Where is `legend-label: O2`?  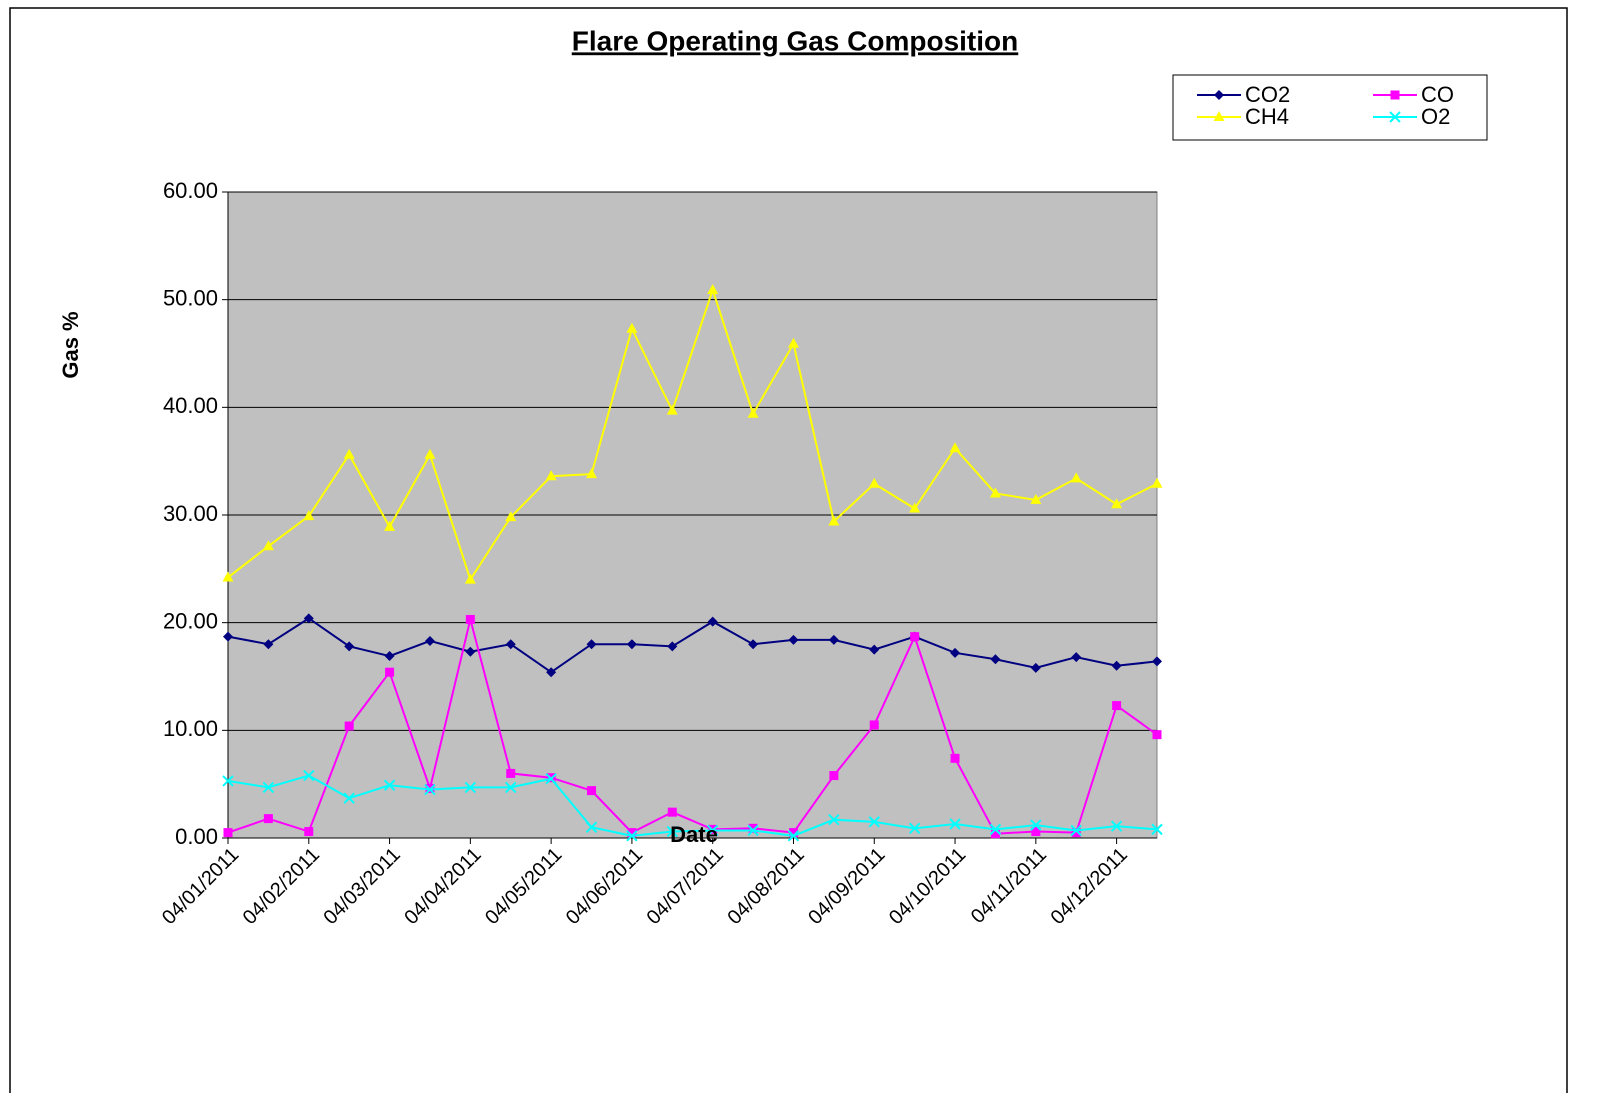 legend-label: O2 is located at coordinates (1435, 116).